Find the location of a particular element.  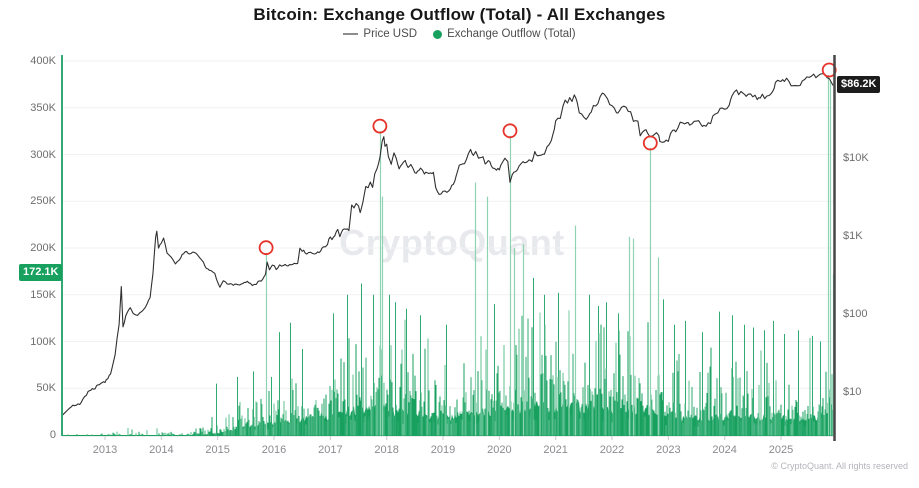

copyright-text: © CryptoQuant. All rights reserved is located at coordinates (839, 466).